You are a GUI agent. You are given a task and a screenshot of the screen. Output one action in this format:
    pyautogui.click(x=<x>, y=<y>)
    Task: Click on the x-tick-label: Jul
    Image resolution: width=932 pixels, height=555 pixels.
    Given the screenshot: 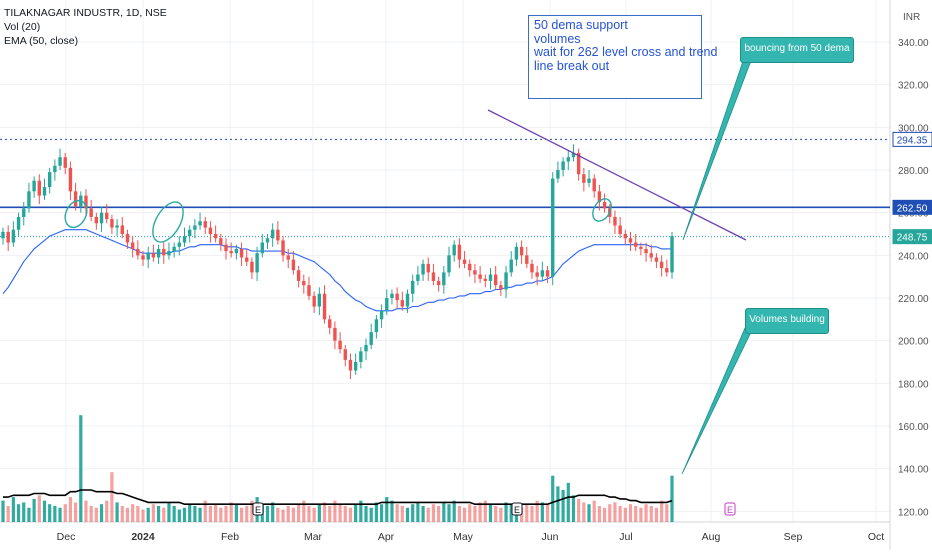 What is the action you would take?
    pyautogui.click(x=625, y=537)
    